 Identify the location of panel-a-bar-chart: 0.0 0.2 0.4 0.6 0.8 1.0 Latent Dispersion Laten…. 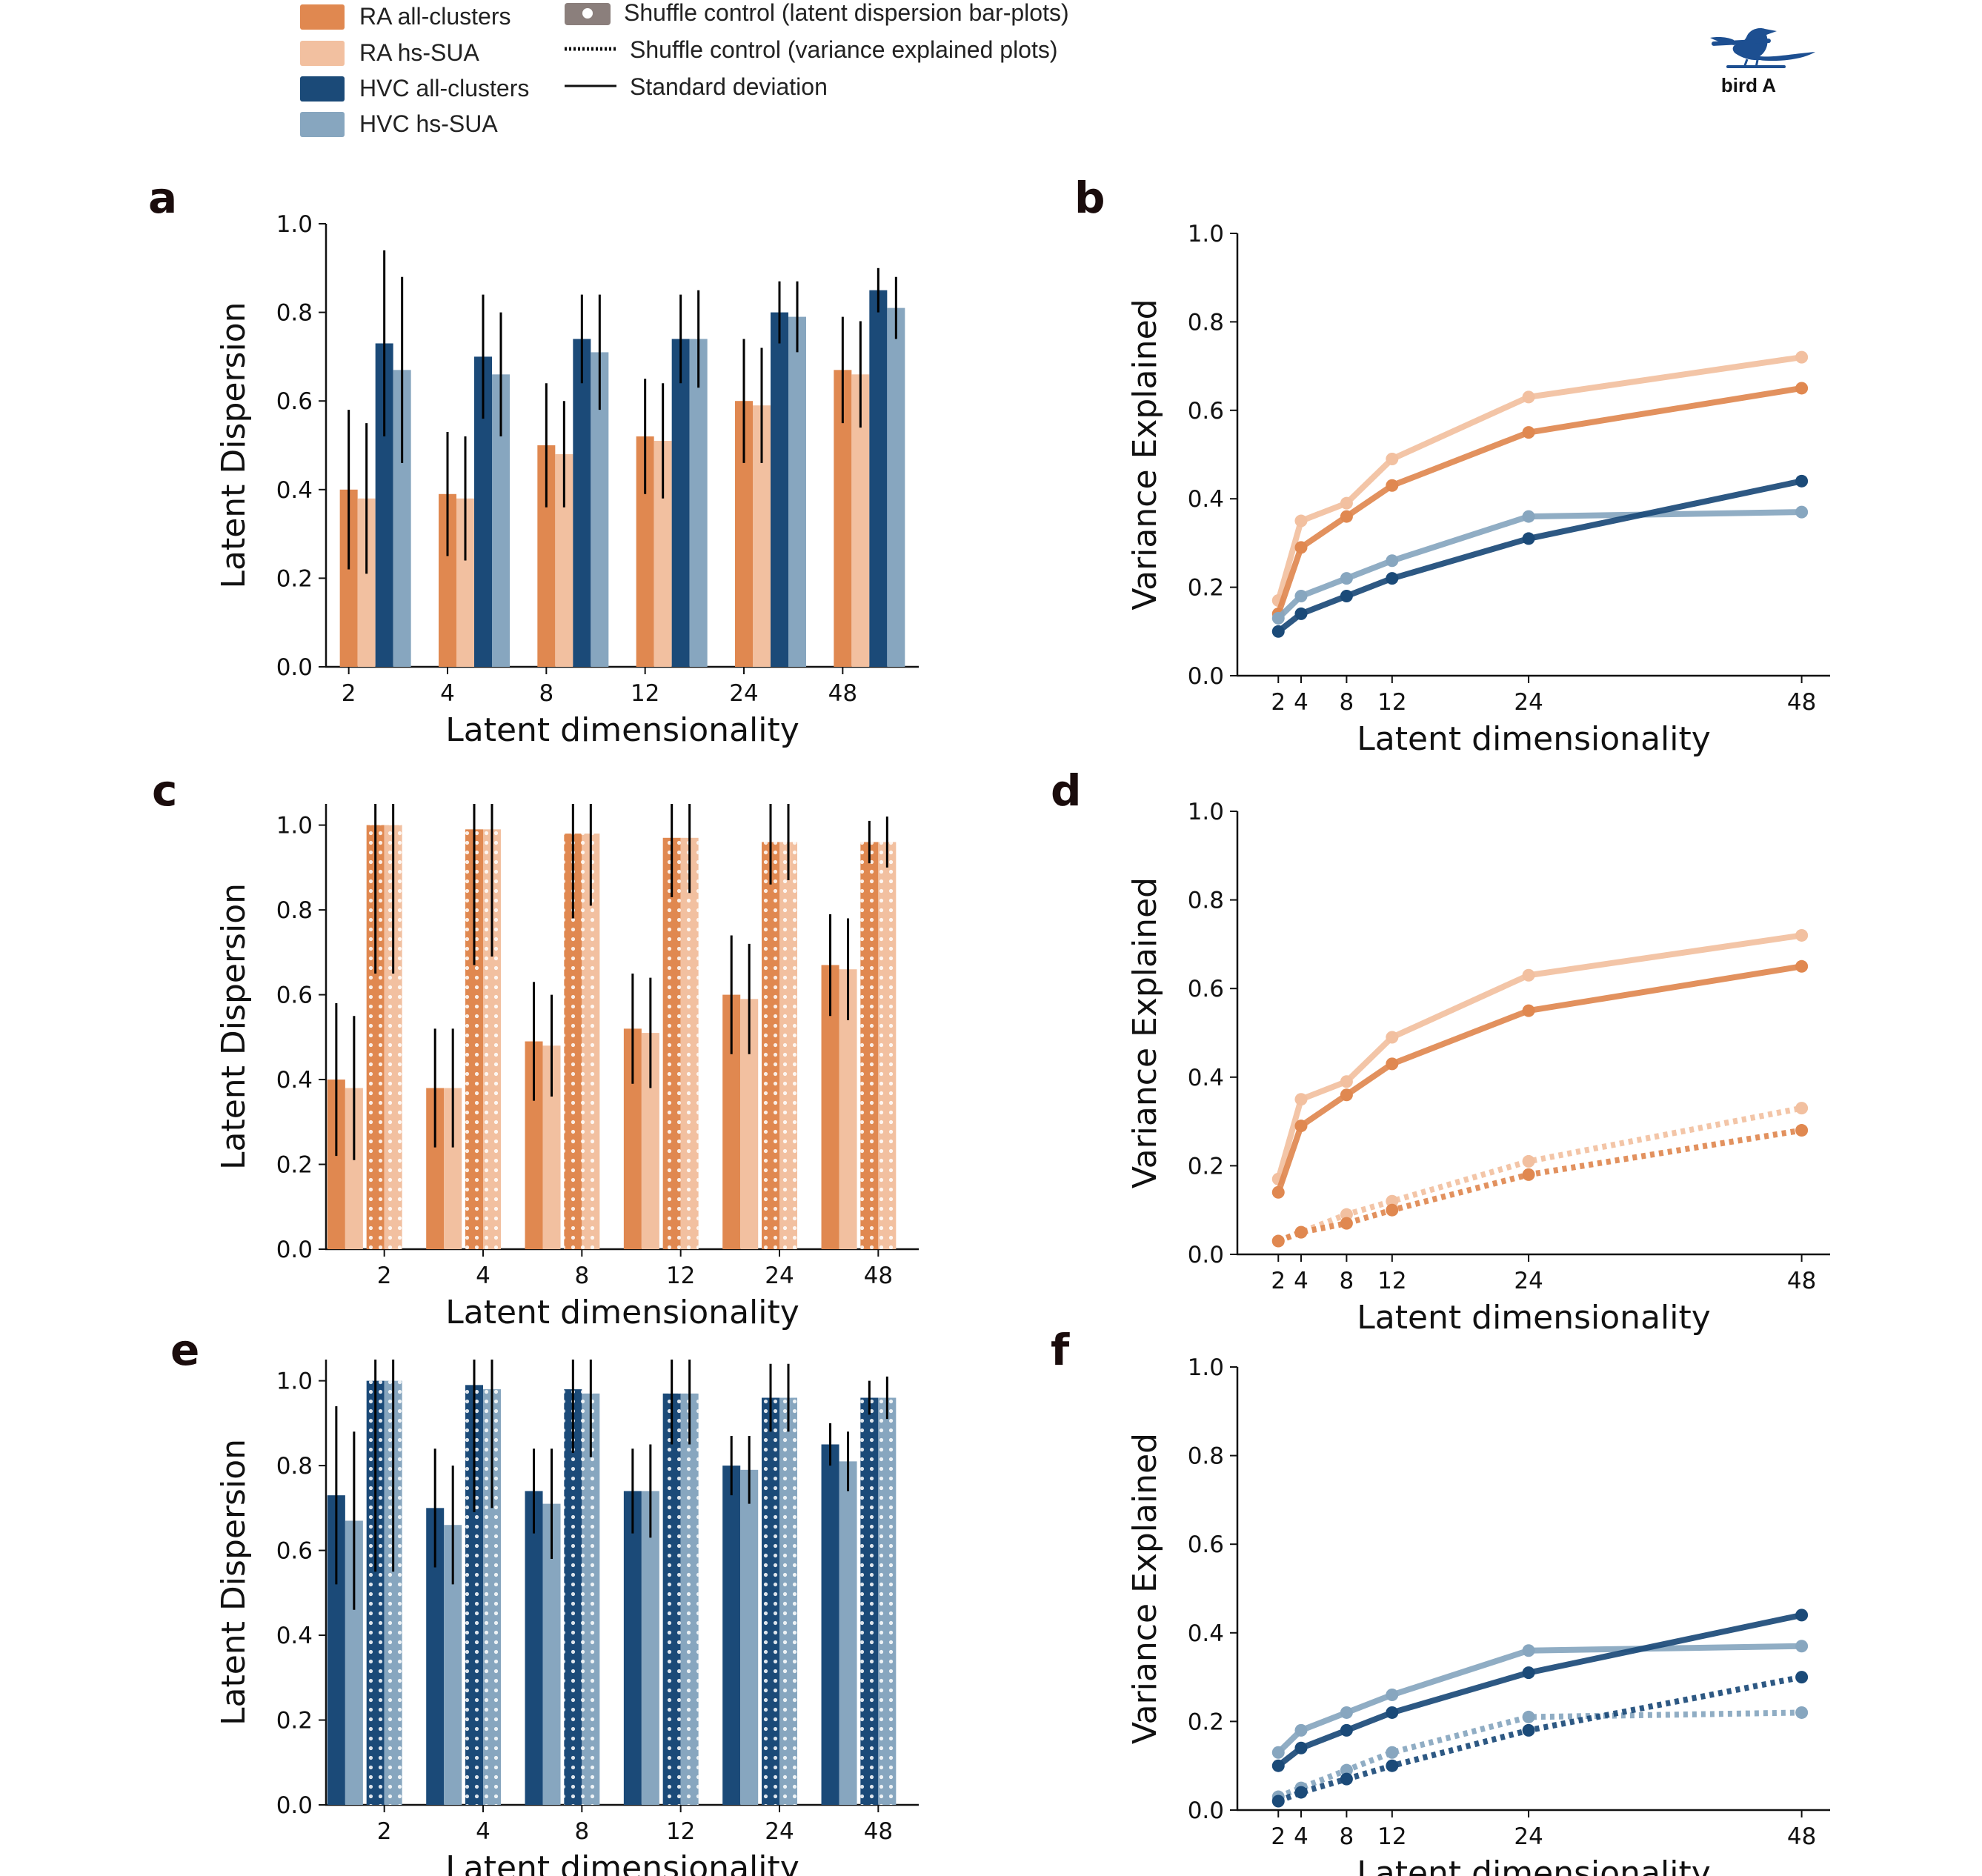
(567, 480).